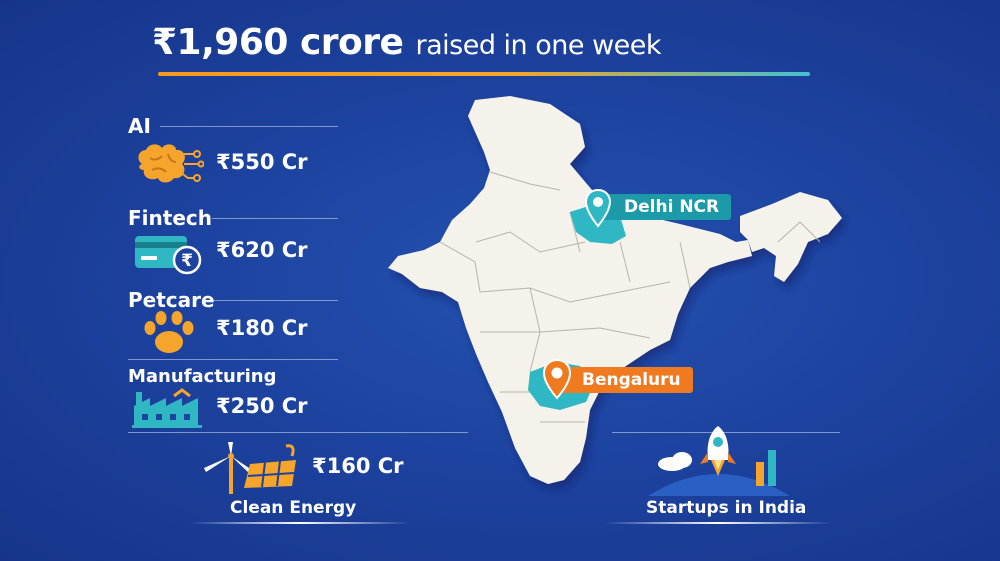  Describe the element at coordinates (262, 328) in the screenshot. I see `sector-amount-petcare: ₹180 Cr` at that location.